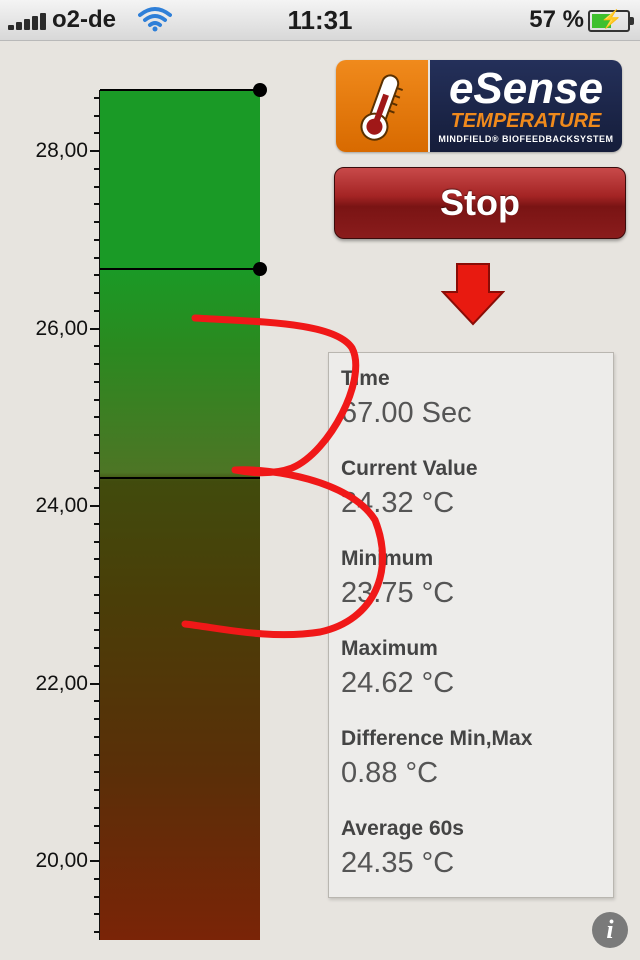 The height and width of the screenshot is (960, 640). I want to click on range-bottom-handle, so click(260, 269).